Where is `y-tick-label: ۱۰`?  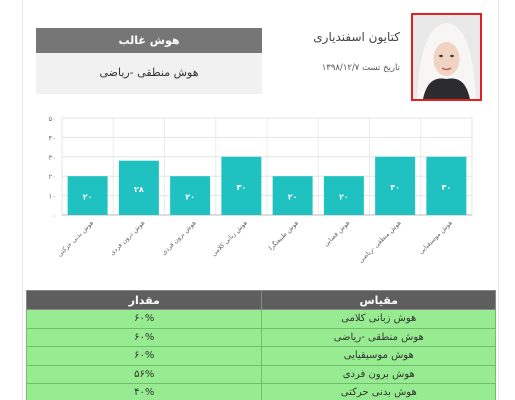 y-tick-label: ۱۰ is located at coordinates (52, 197).